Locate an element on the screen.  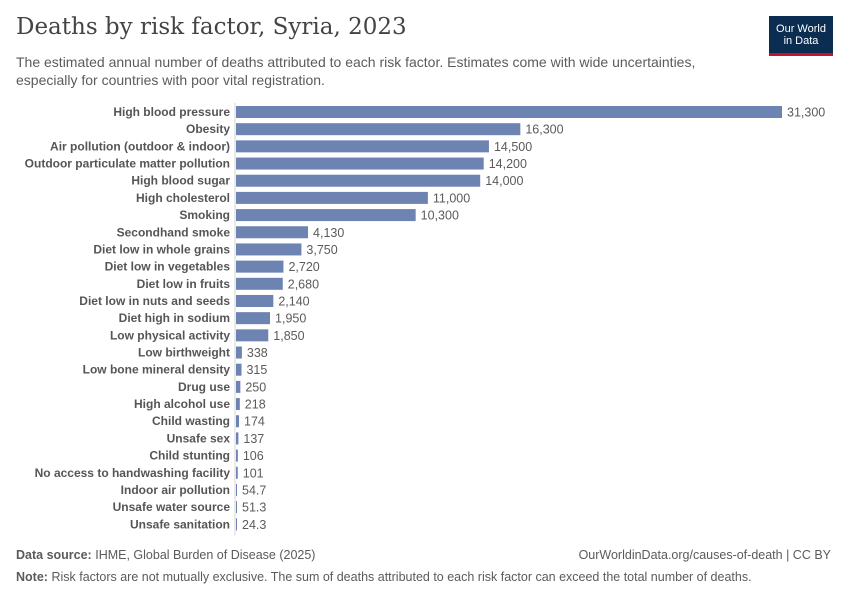
category-label: High blood pressure is located at coordinates (171, 112).